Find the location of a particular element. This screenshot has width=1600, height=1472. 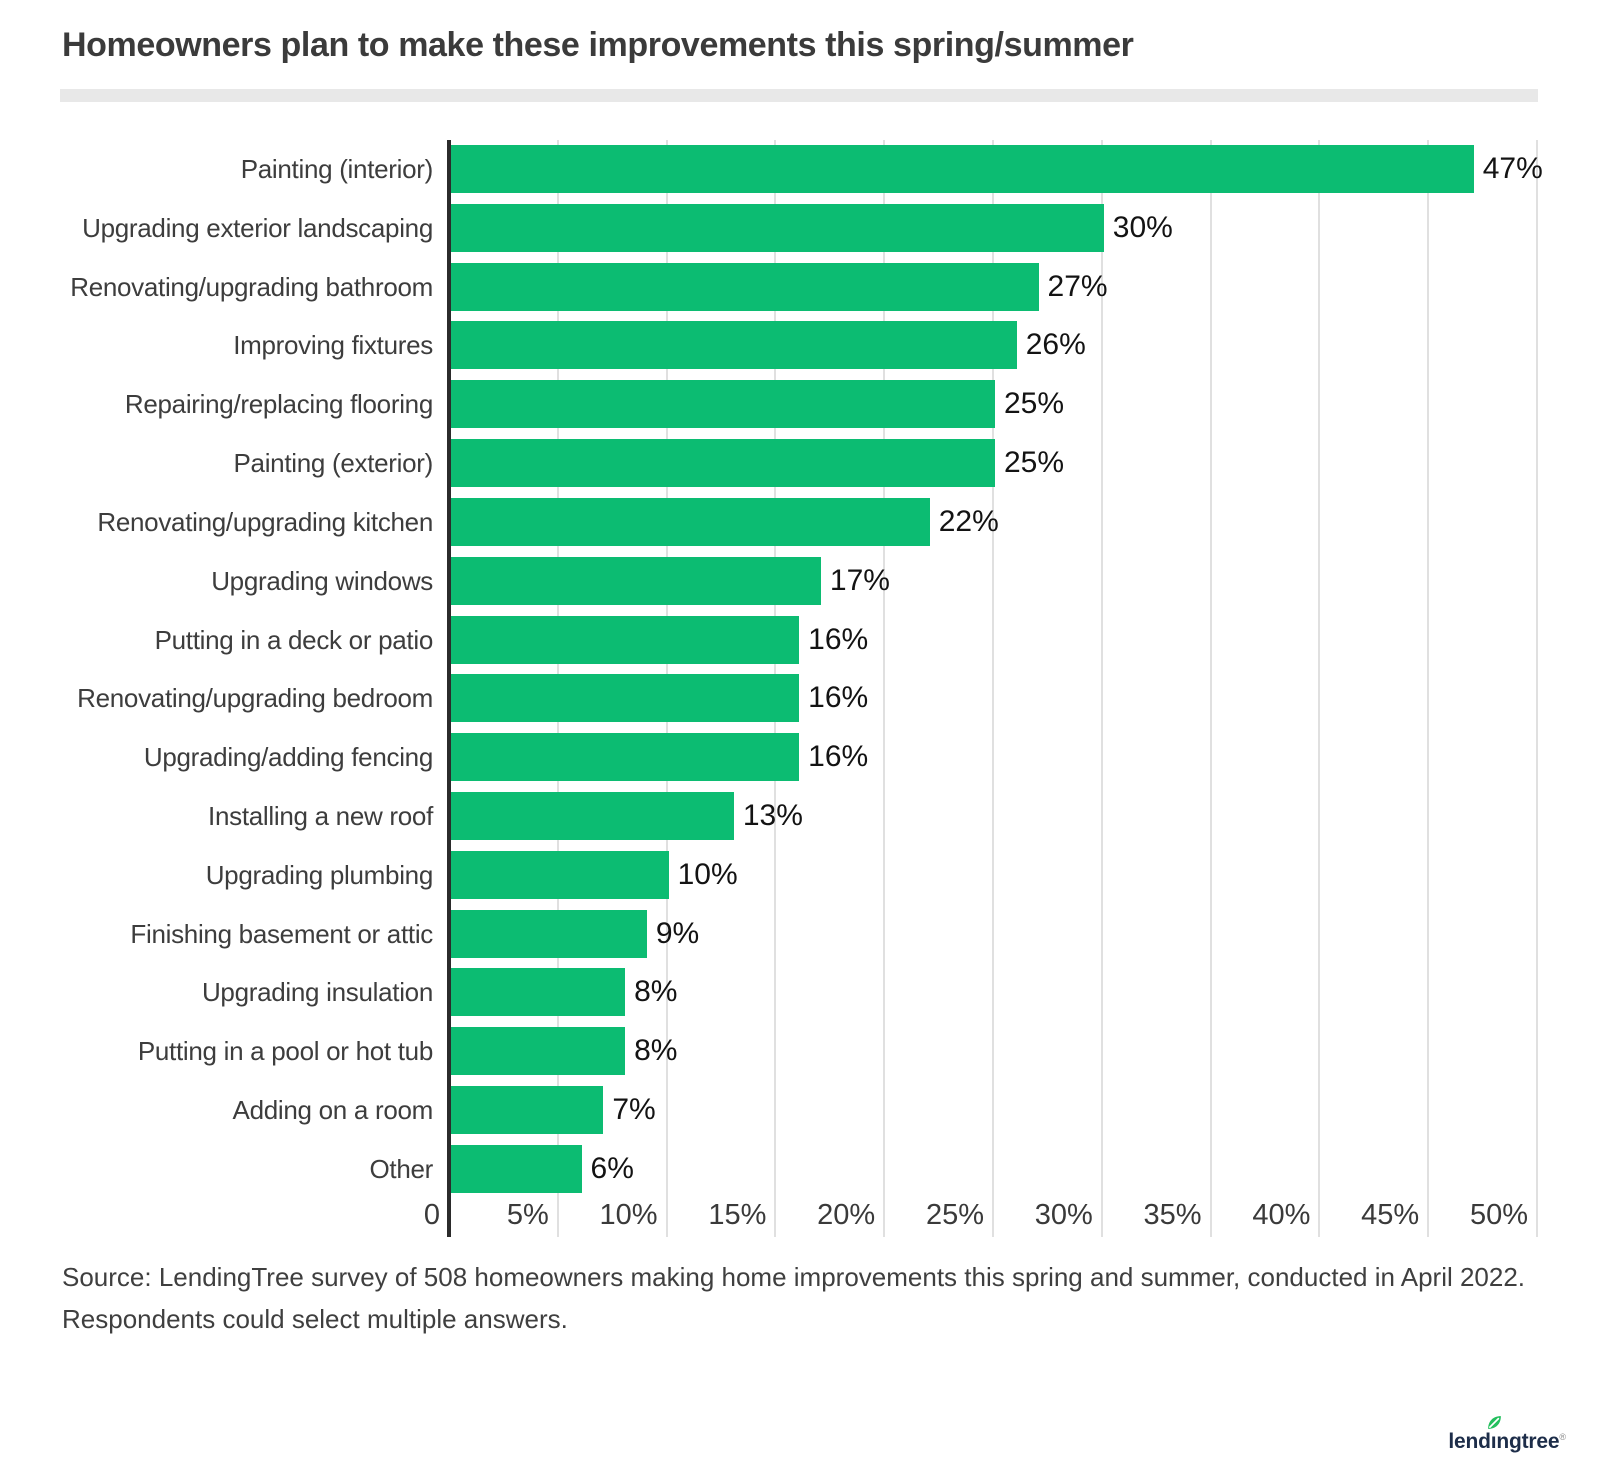

x-axis-tick-label: 10% is located at coordinates (628, 1215).